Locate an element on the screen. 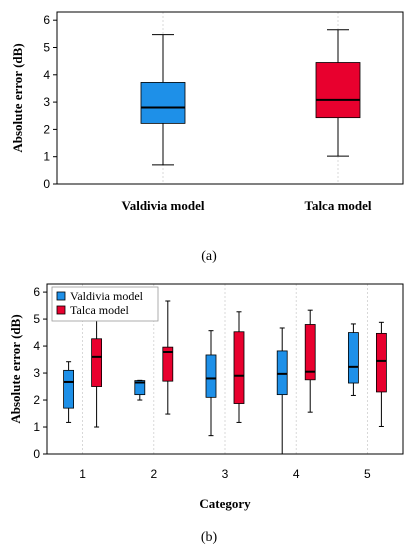 The height and width of the screenshot is (550, 418). panel-a-talca-box is located at coordinates (338, 90).